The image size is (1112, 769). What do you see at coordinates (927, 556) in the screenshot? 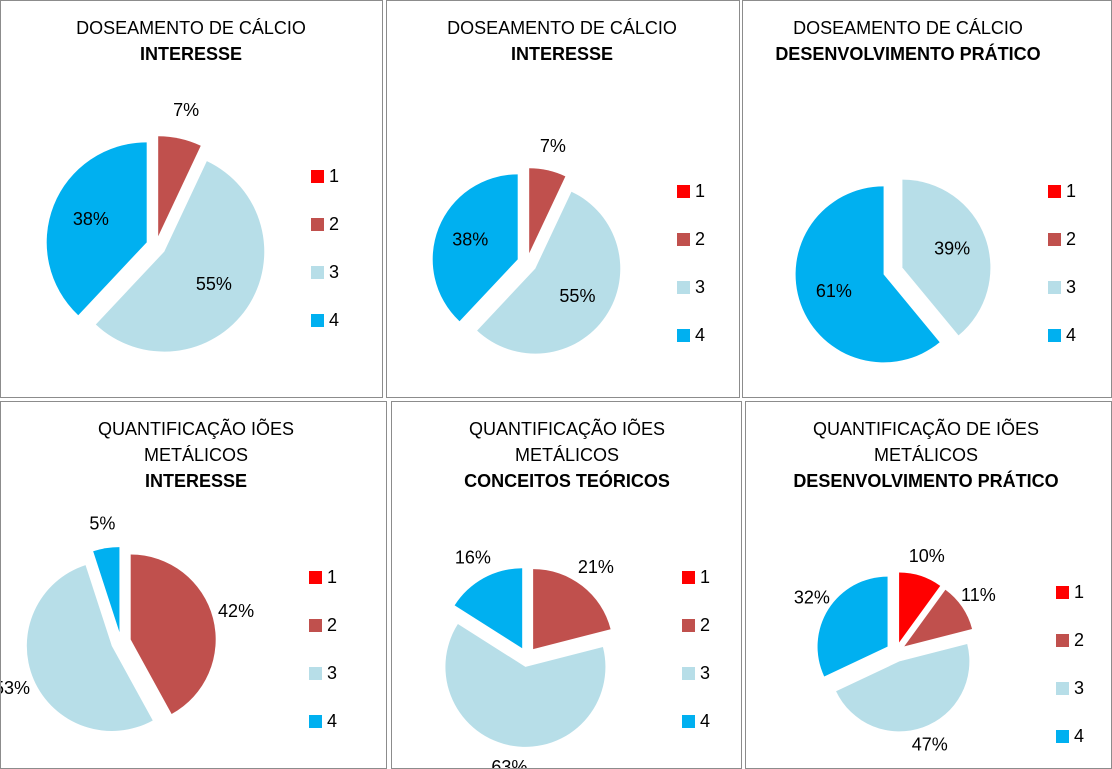
I see `data-label: 10%` at bounding box center [927, 556].